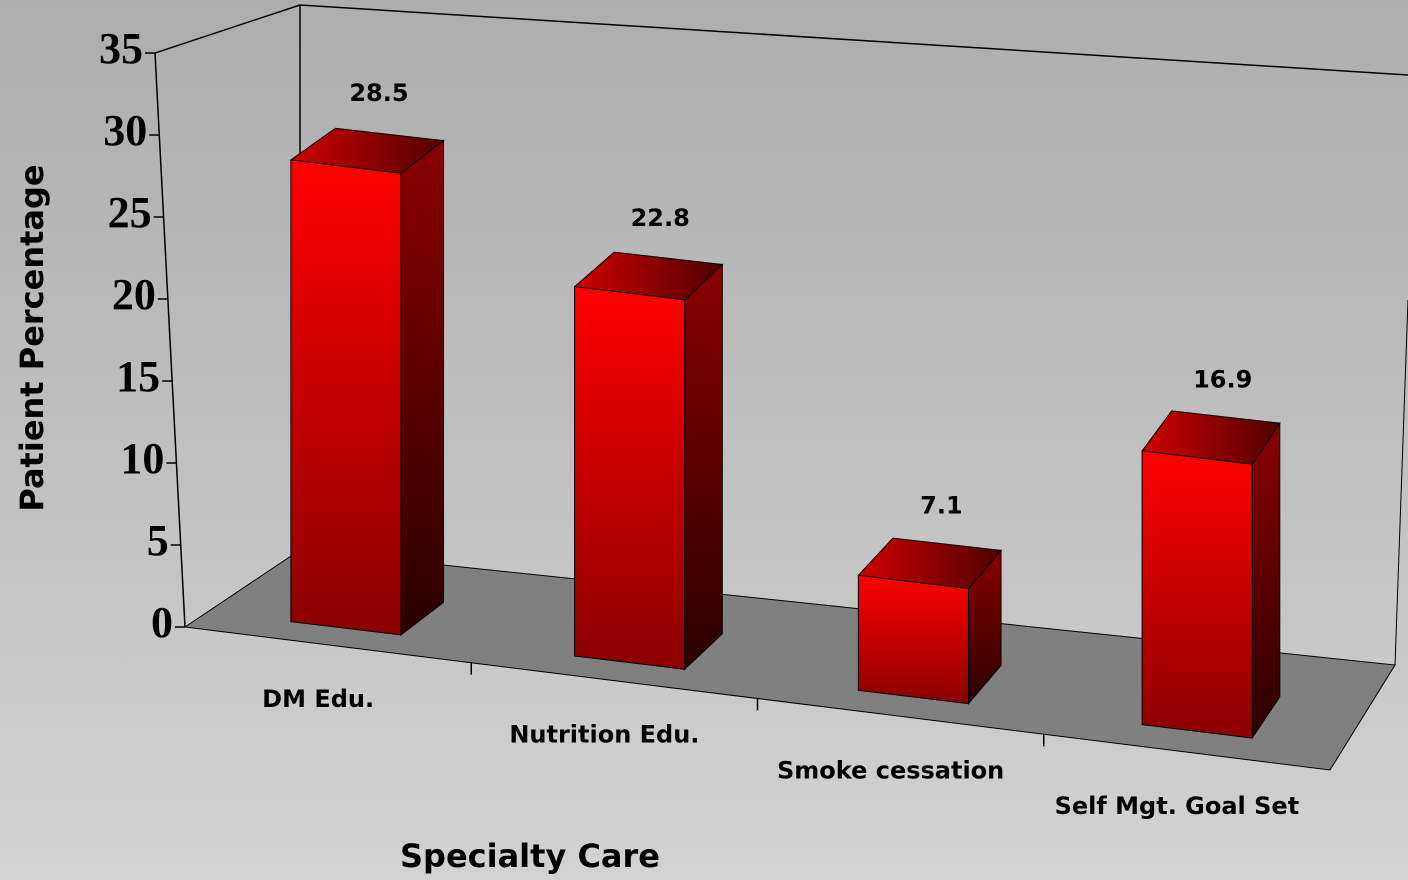 This screenshot has height=880, width=1408. Describe the element at coordinates (318, 699) in the screenshot. I see `x-tick-label: DM Edu.` at that location.